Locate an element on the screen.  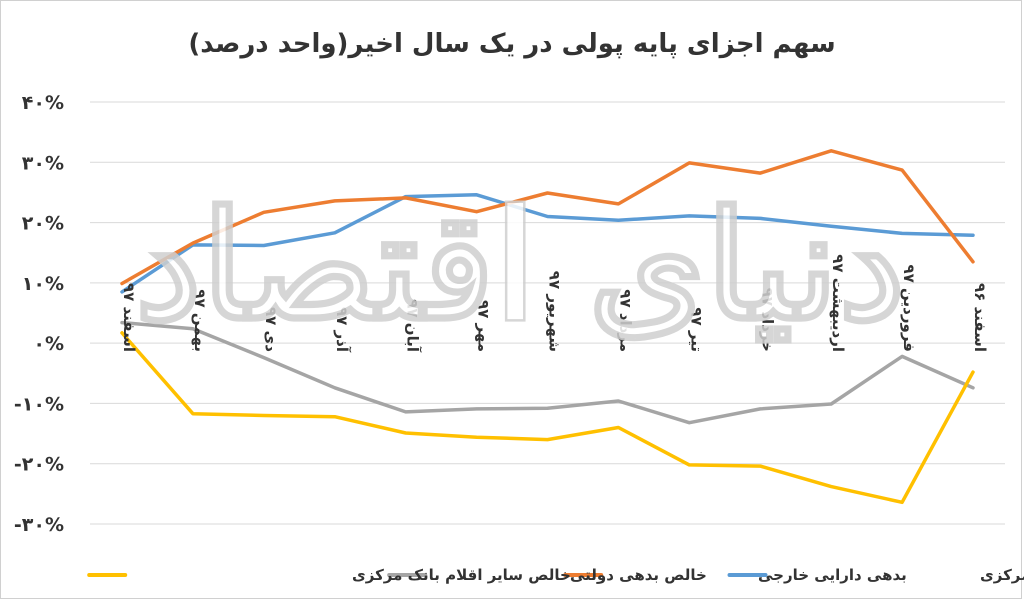
x-tick-label: اسفند ۹۷ is located at coordinates (129, 317).